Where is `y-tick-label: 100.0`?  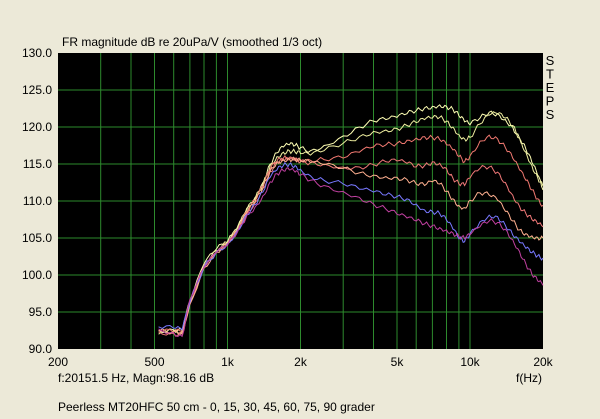
y-tick-label: 100.0 is located at coordinates (37, 275).